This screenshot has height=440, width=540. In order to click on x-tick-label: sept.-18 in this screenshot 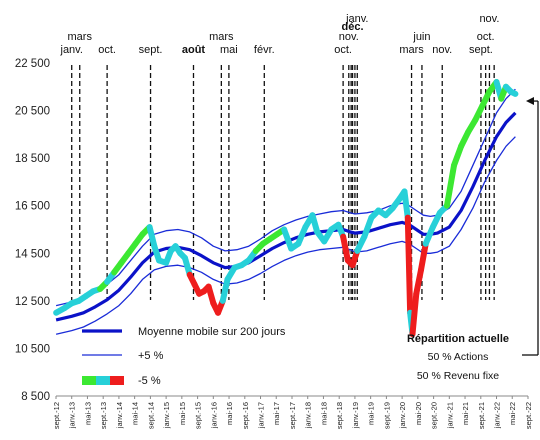, I will do `click(339, 415)`.